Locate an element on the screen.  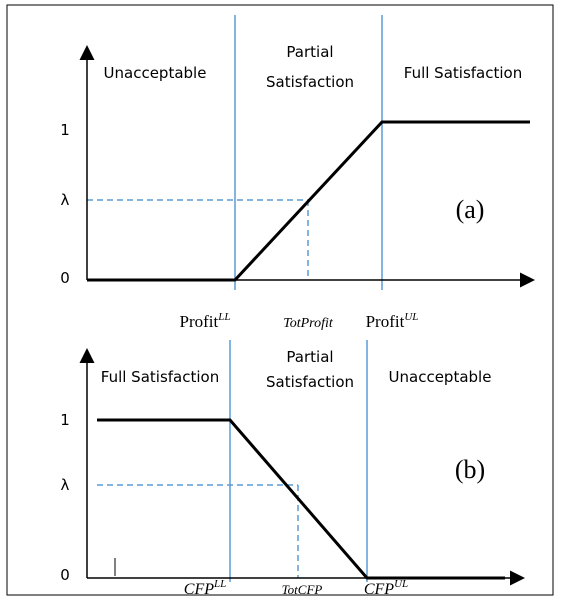
x-label: CFPLL is located at coordinates (205, 588).